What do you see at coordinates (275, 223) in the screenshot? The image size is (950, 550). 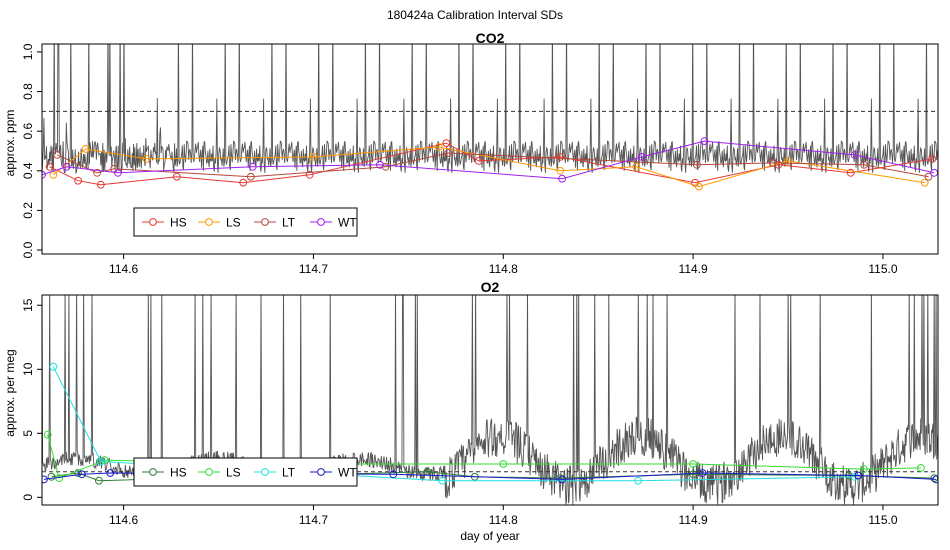 I see `co2-legend-item-lt: LT` at bounding box center [275, 223].